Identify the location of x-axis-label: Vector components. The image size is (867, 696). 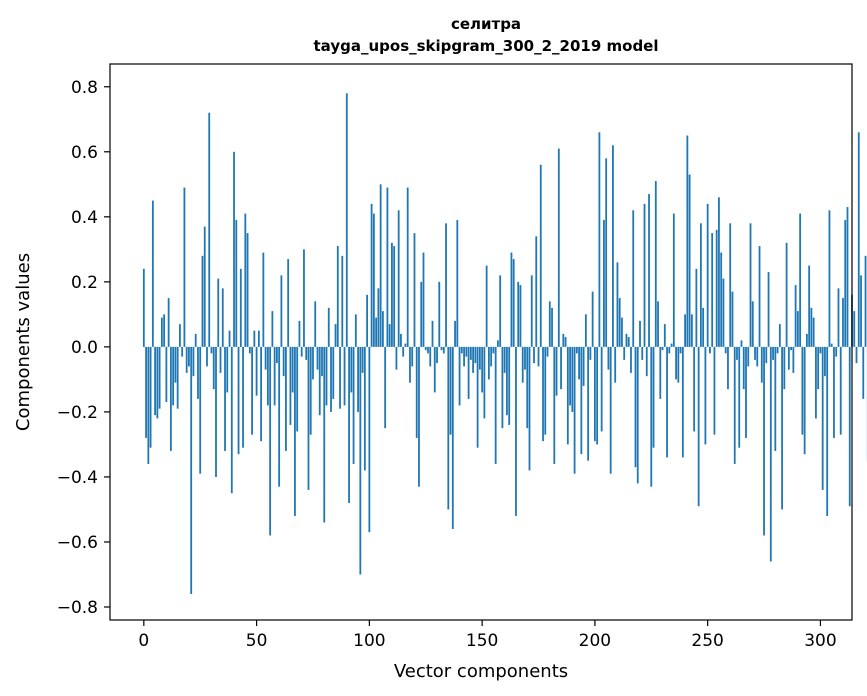
(481, 671).